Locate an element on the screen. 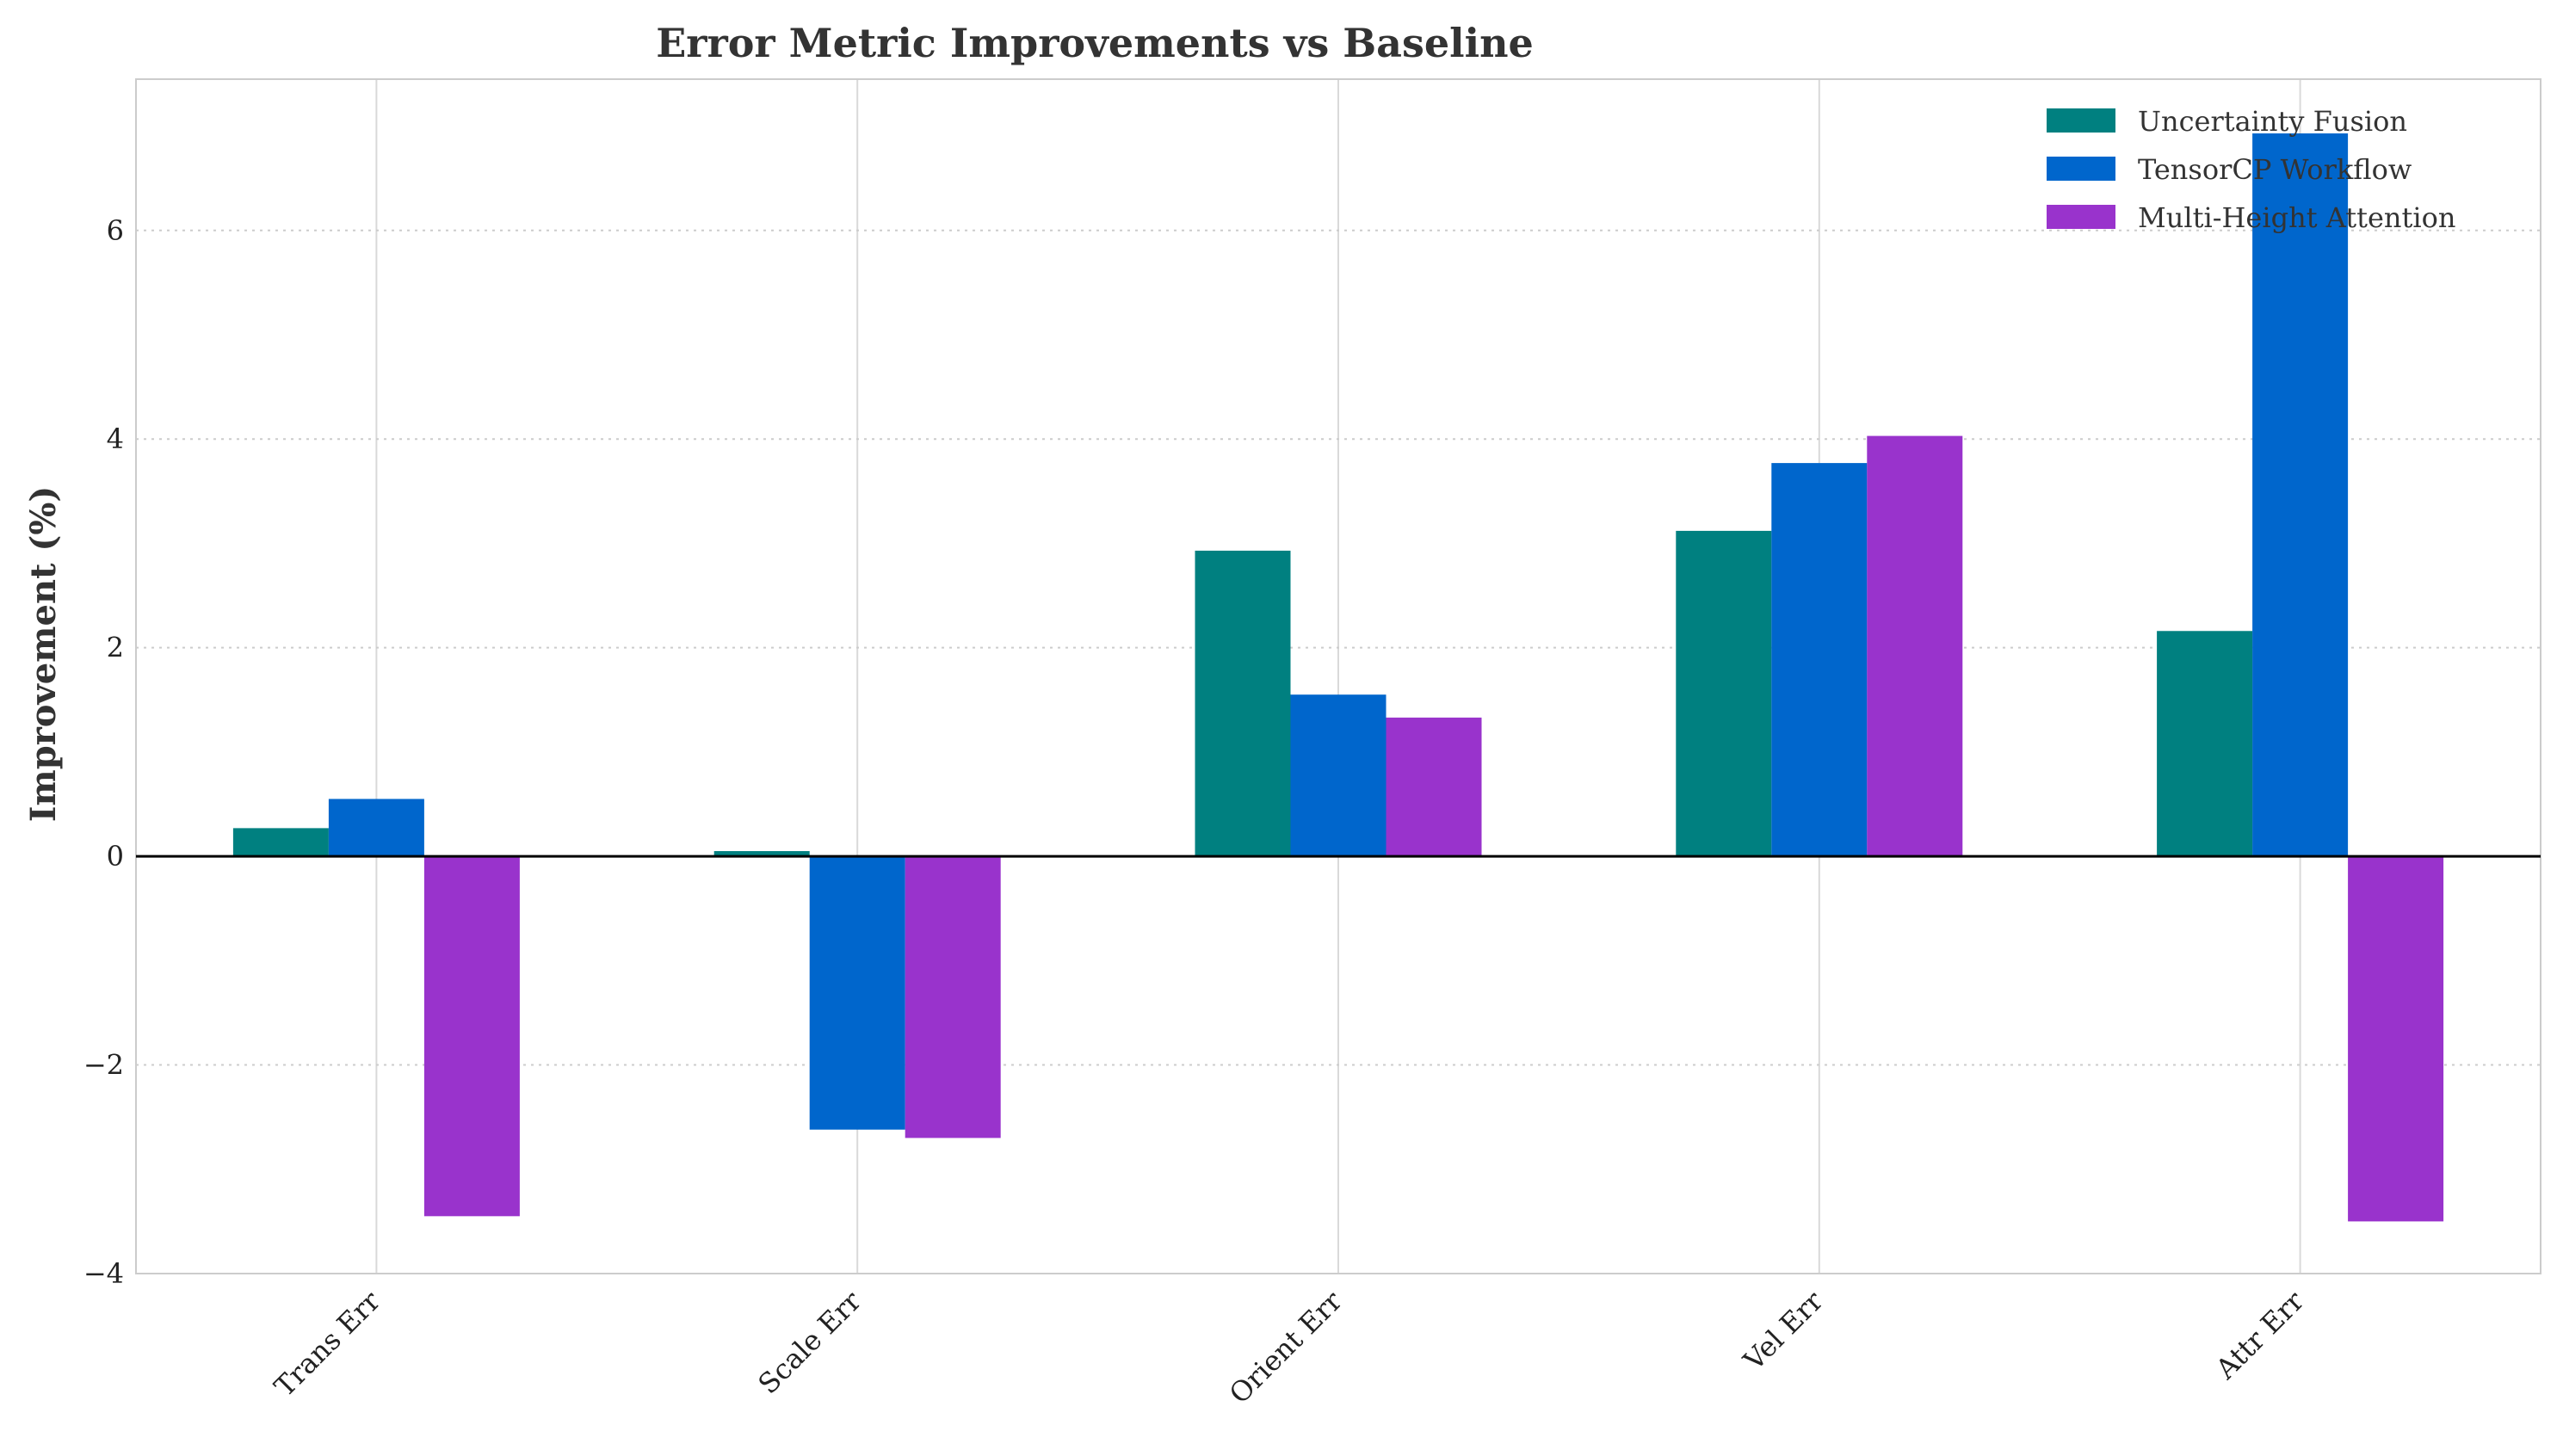 This screenshot has width=2563, height=1456. y-tick-label: 6 is located at coordinates (115, 231).